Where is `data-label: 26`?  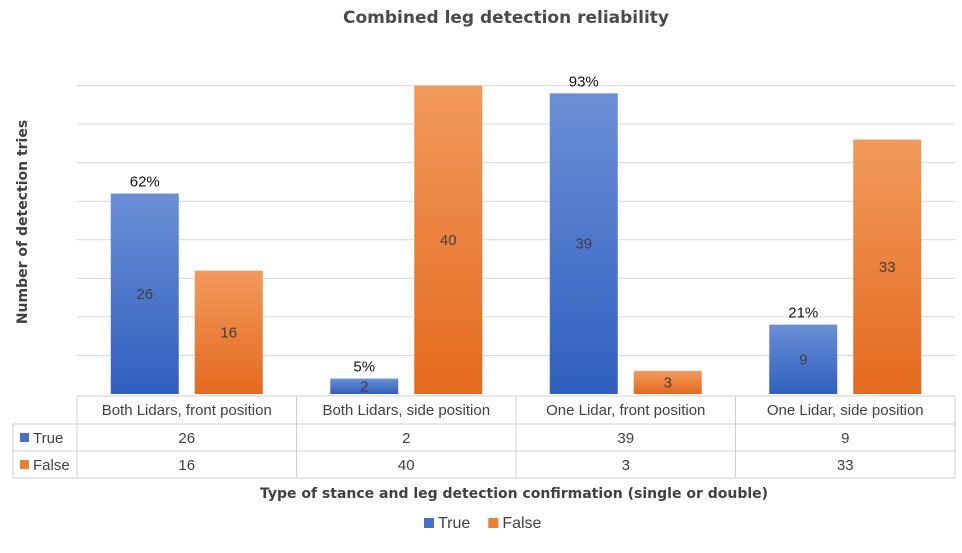 data-label: 26 is located at coordinates (144, 294).